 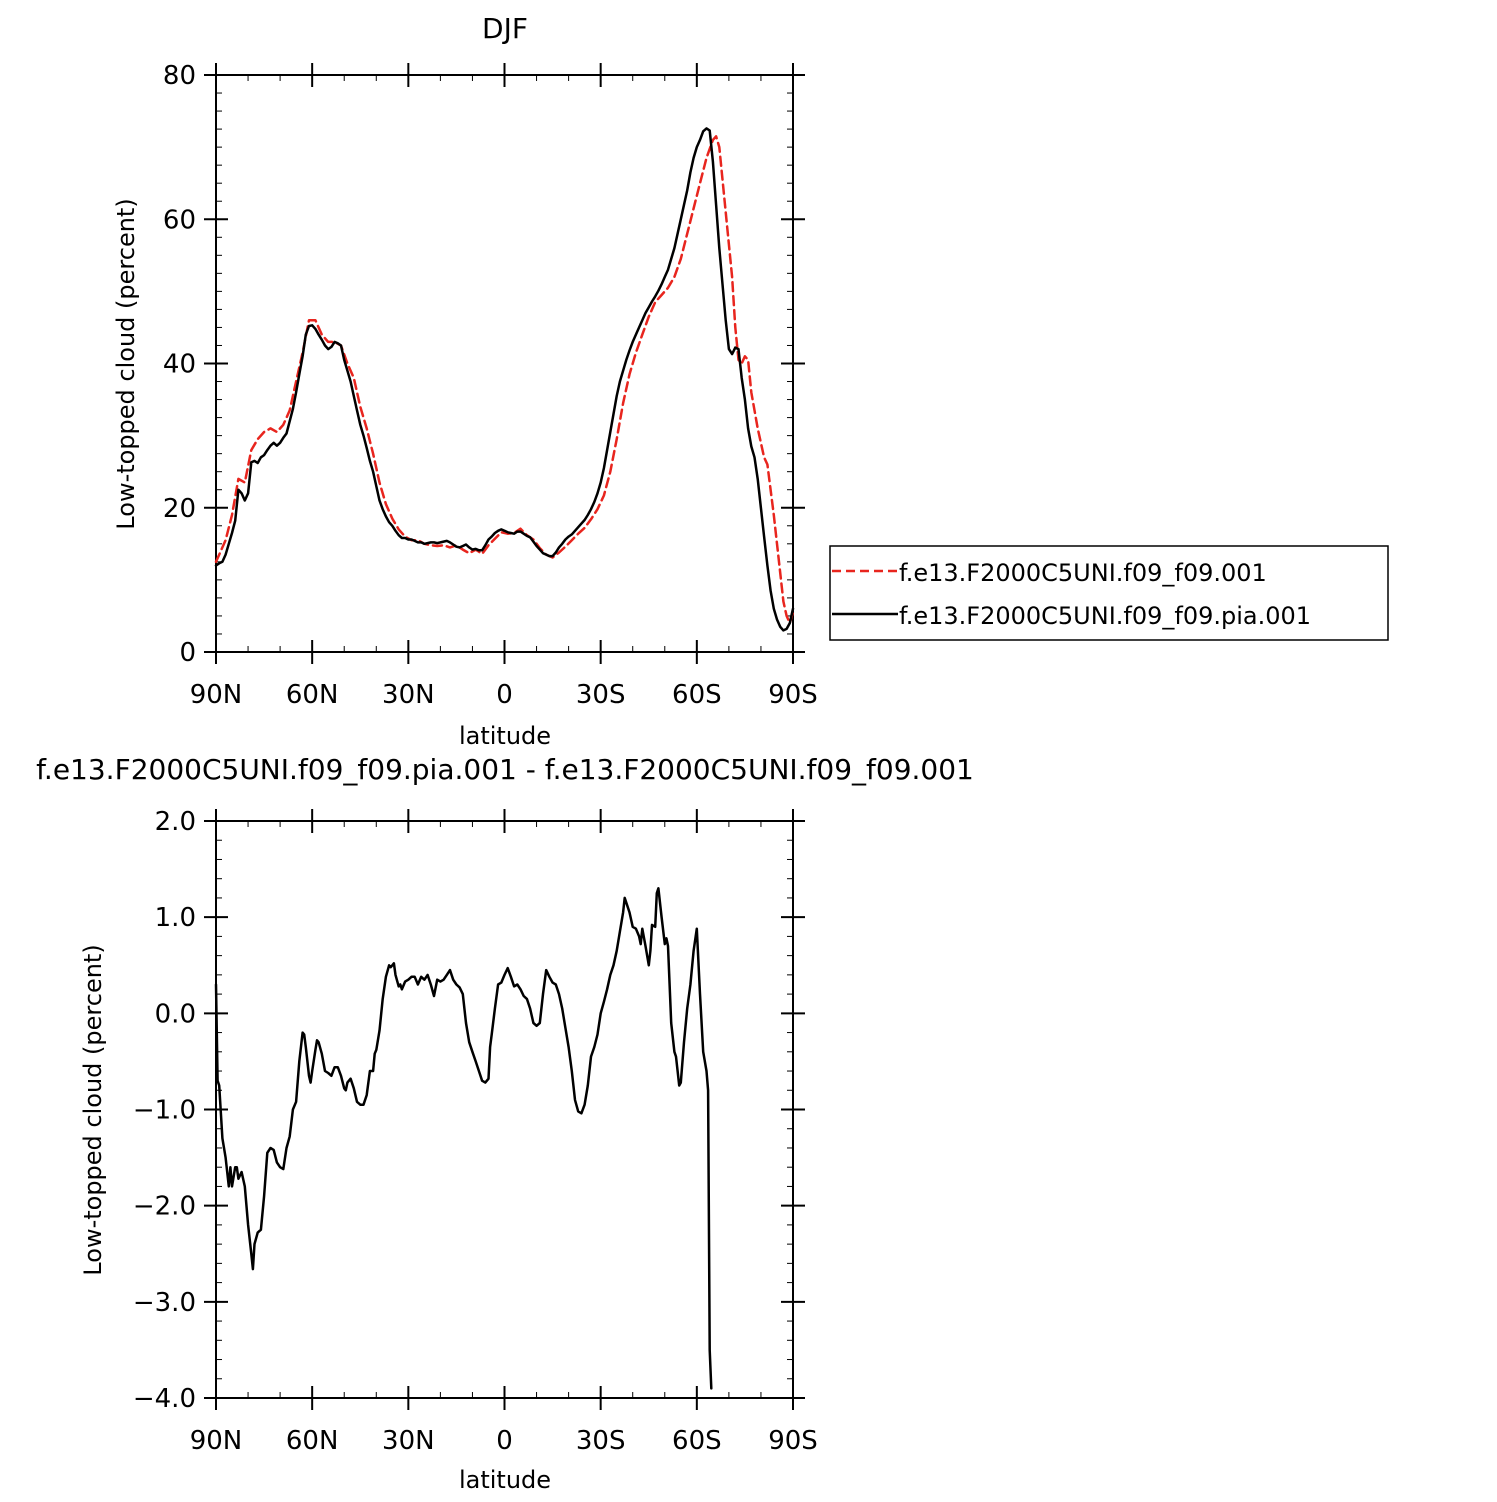 I want to click on top-x-tick-label-2: 30N, so click(x=408, y=695).